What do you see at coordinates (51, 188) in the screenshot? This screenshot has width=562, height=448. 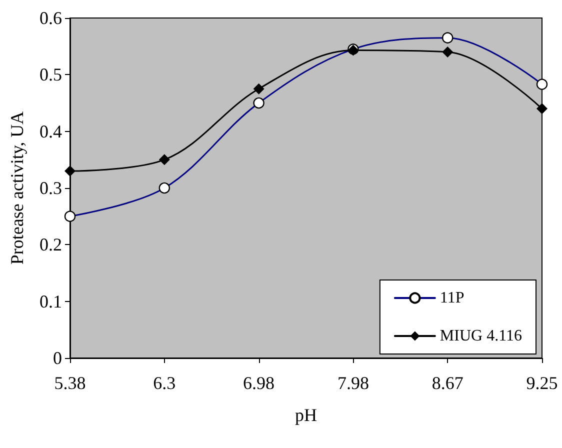 I see `y-tick-label: 0.3` at bounding box center [51, 188].